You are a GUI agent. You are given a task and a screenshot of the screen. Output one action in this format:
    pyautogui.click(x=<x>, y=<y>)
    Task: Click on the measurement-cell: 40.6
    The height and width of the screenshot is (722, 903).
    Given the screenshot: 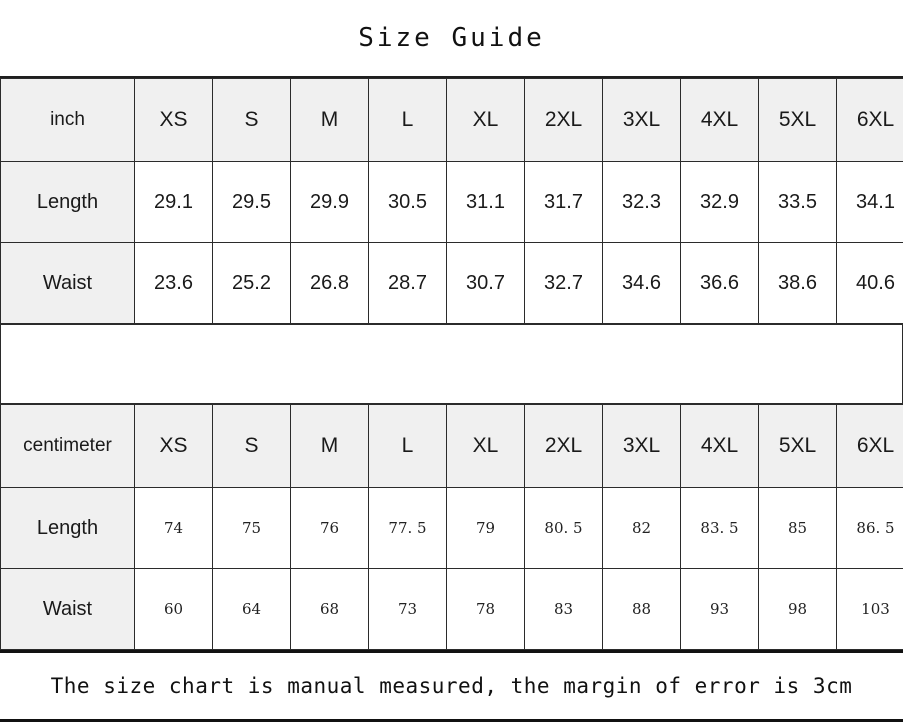 What is the action you would take?
    pyautogui.click(x=869, y=283)
    